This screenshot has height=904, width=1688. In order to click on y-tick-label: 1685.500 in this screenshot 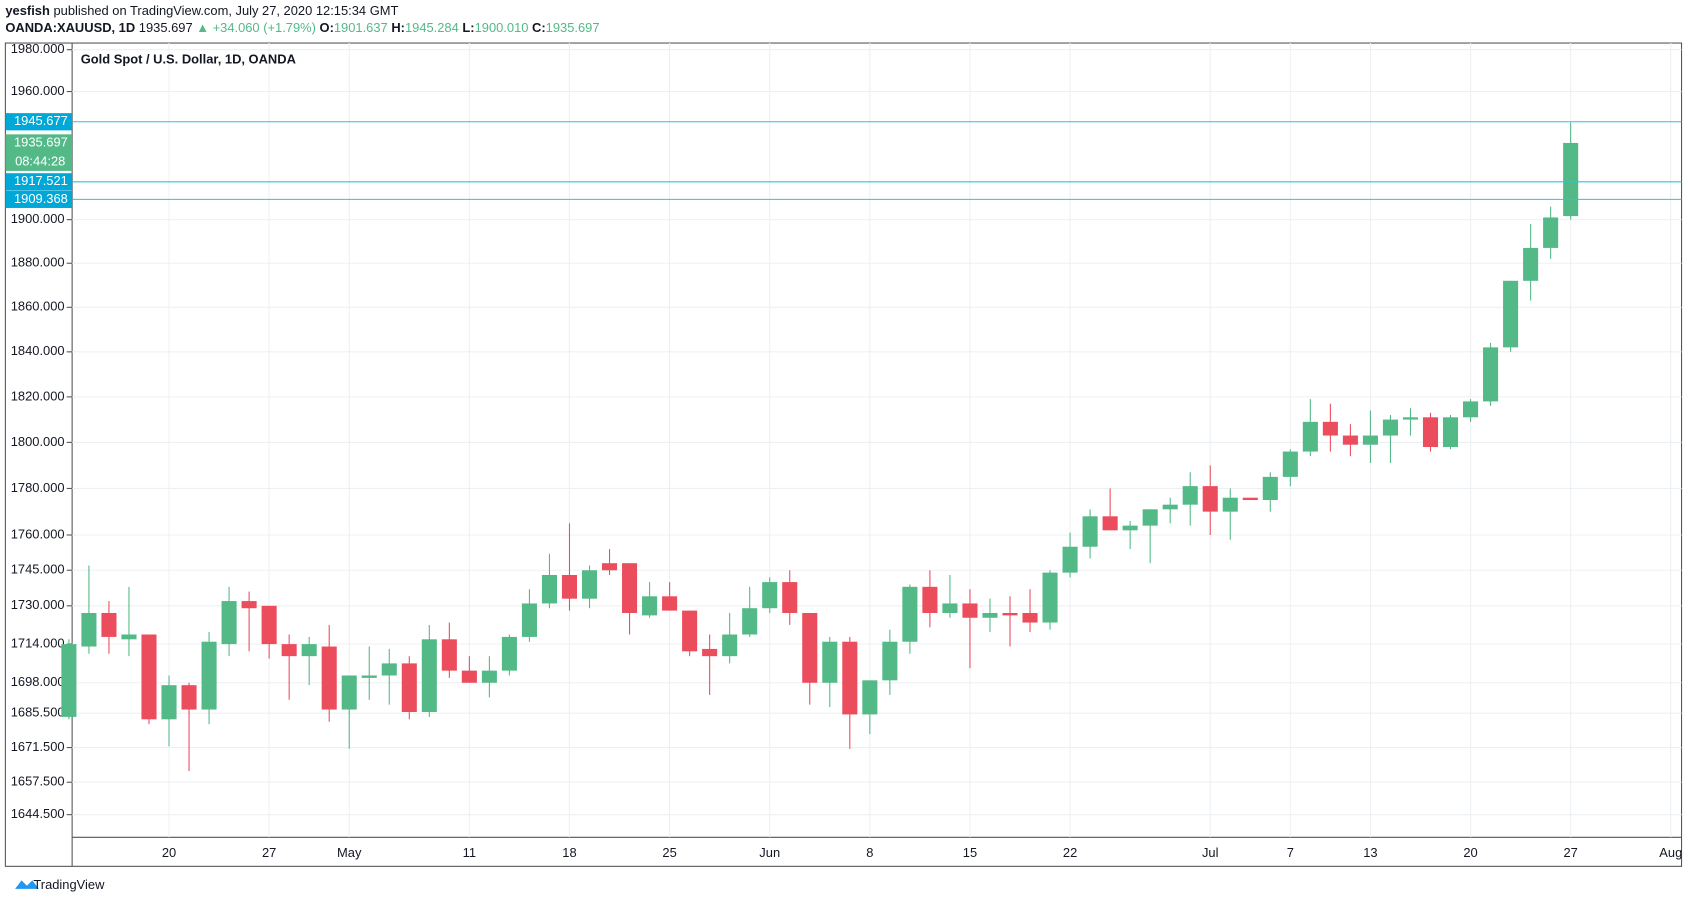, I will do `click(38, 712)`.